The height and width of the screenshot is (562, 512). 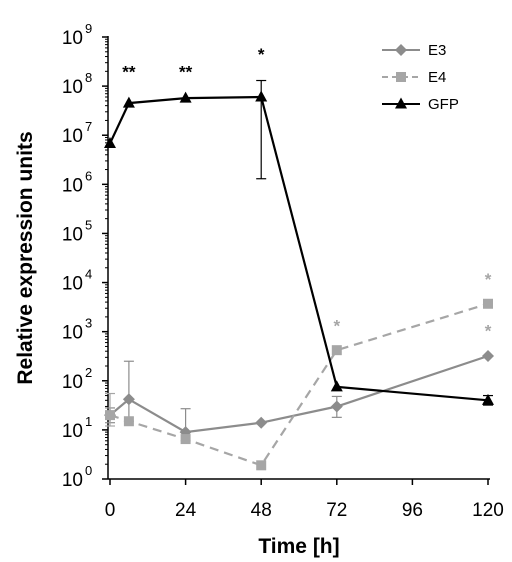 I want to click on legend-entry-e3: E3, so click(x=414, y=50).